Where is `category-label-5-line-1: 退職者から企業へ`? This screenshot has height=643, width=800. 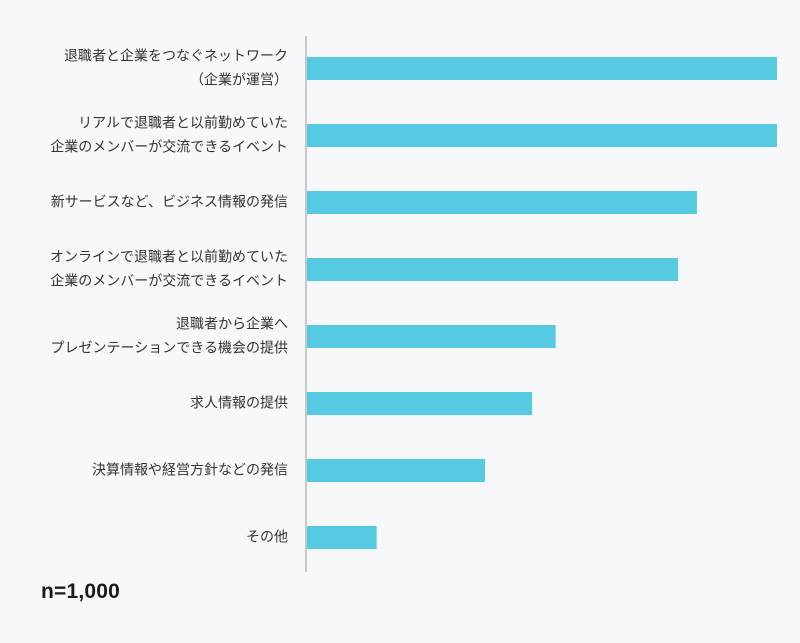 category-label-5-line-1: 退職者から企業へ is located at coordinates (232, 324).